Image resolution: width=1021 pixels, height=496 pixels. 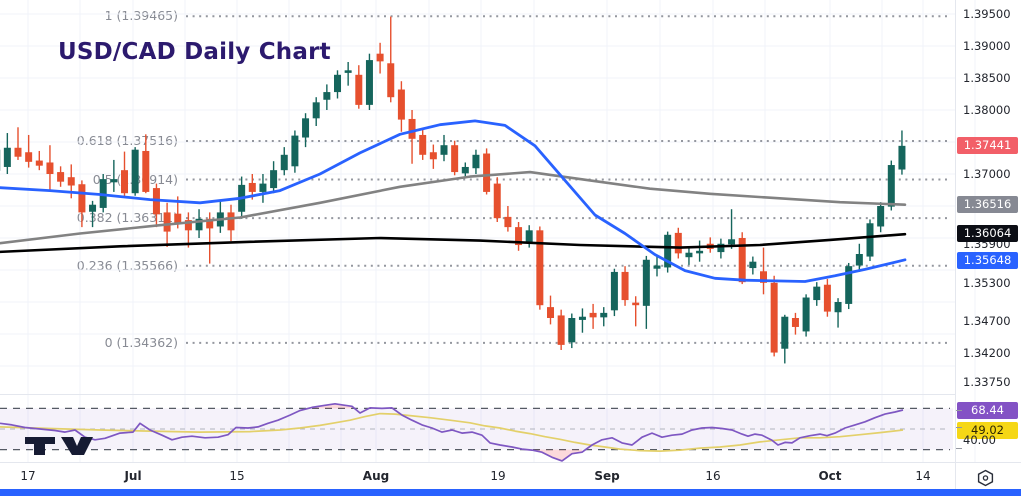 What do you see at coordinates (453, 243) in the screenshot?
I see `sma-200-black` at bounding box center [453, 243].